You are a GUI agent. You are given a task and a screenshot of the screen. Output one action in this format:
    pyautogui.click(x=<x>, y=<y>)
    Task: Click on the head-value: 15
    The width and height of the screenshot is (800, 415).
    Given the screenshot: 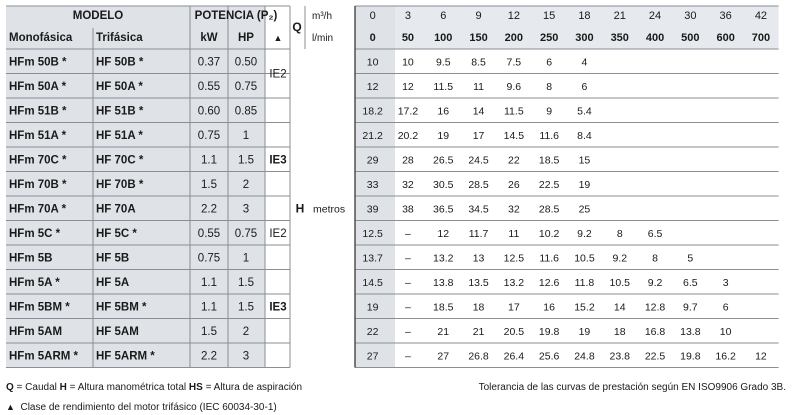 What is the action you would take?
    pyautogui.click(x=585, y=160)
    